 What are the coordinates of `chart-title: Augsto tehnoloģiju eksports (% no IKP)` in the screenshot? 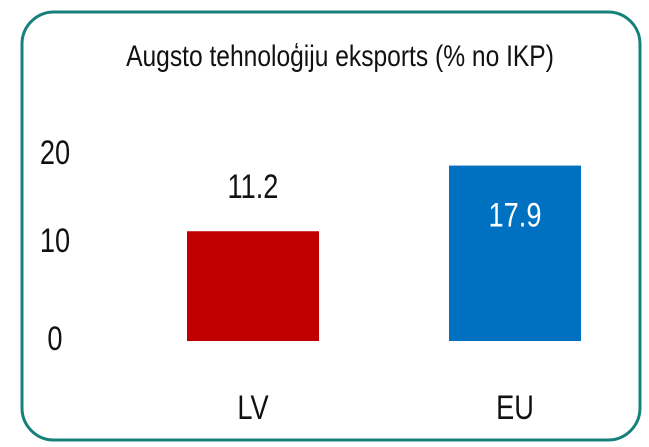 It's located at (340, 56).